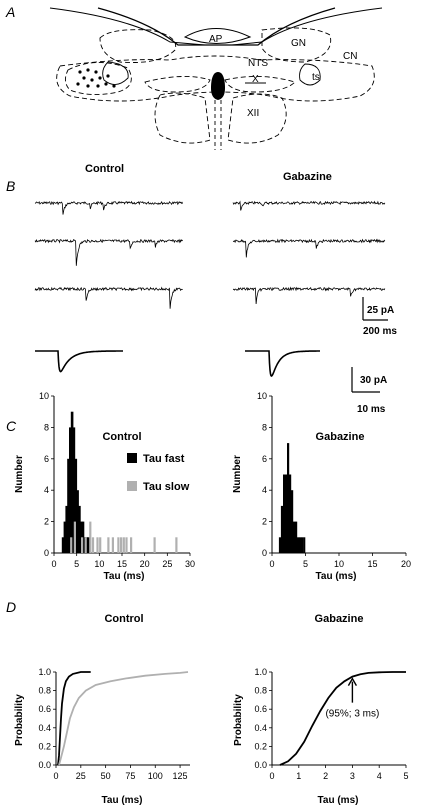  What do you see at coordinates (255, 79) in the screenshot?
I see `label-x: X` at bounding box center [255, 79].